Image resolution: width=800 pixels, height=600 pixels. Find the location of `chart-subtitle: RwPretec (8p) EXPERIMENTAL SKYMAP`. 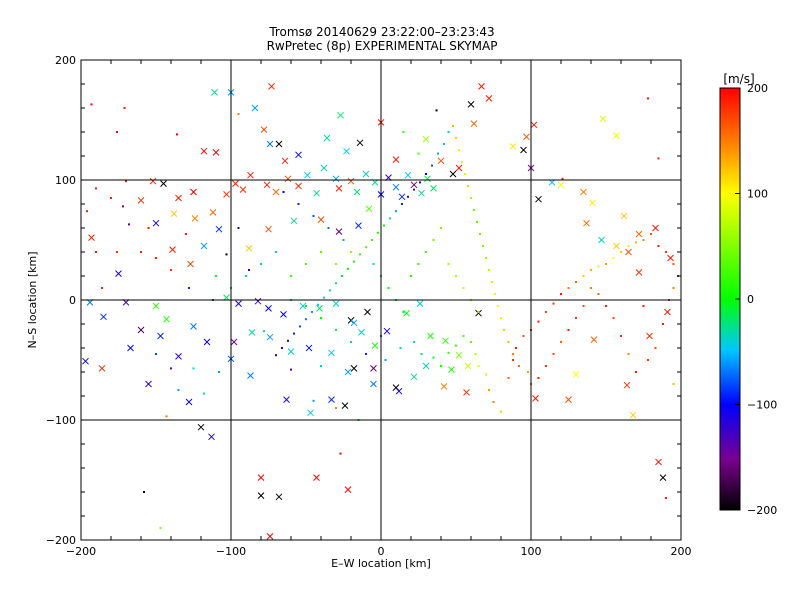

chart-subtitle: RwPretec (8p) EXPERIMENTAL SKYMAP is located at coordinates (382, 46).